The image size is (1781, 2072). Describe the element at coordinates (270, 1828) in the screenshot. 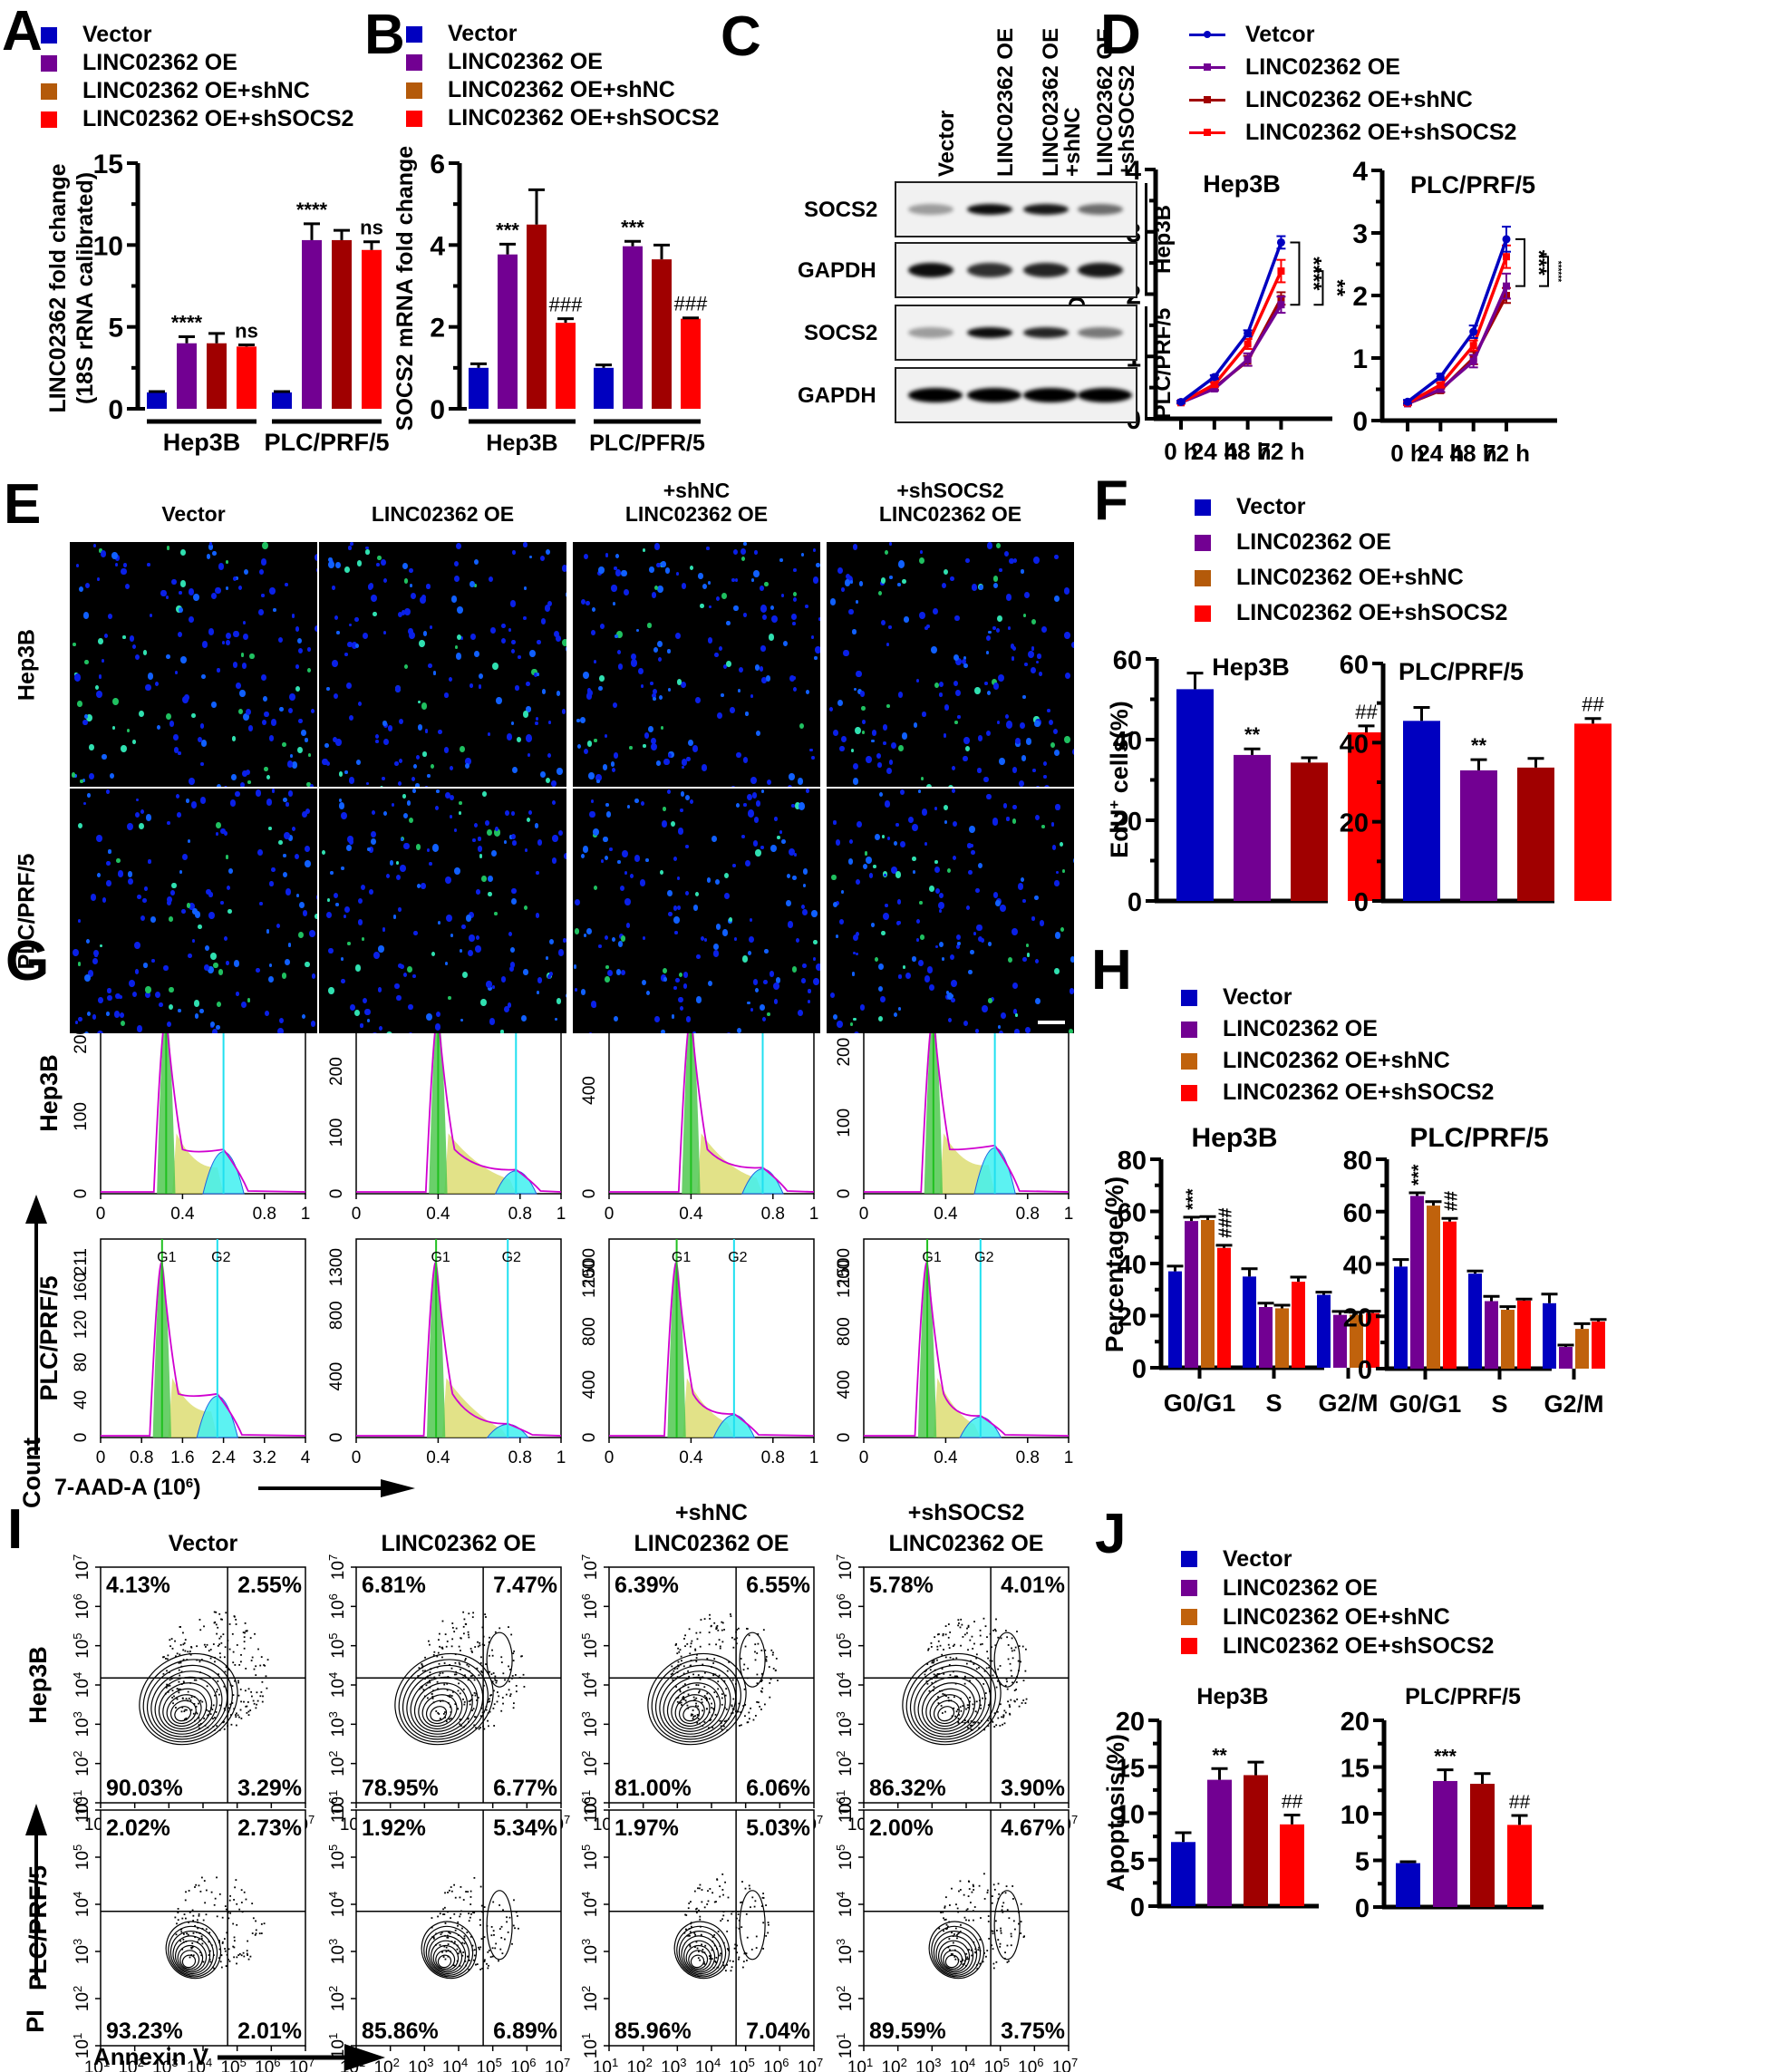

I see `quadrant-percent-q2: 2.73%` at that location.